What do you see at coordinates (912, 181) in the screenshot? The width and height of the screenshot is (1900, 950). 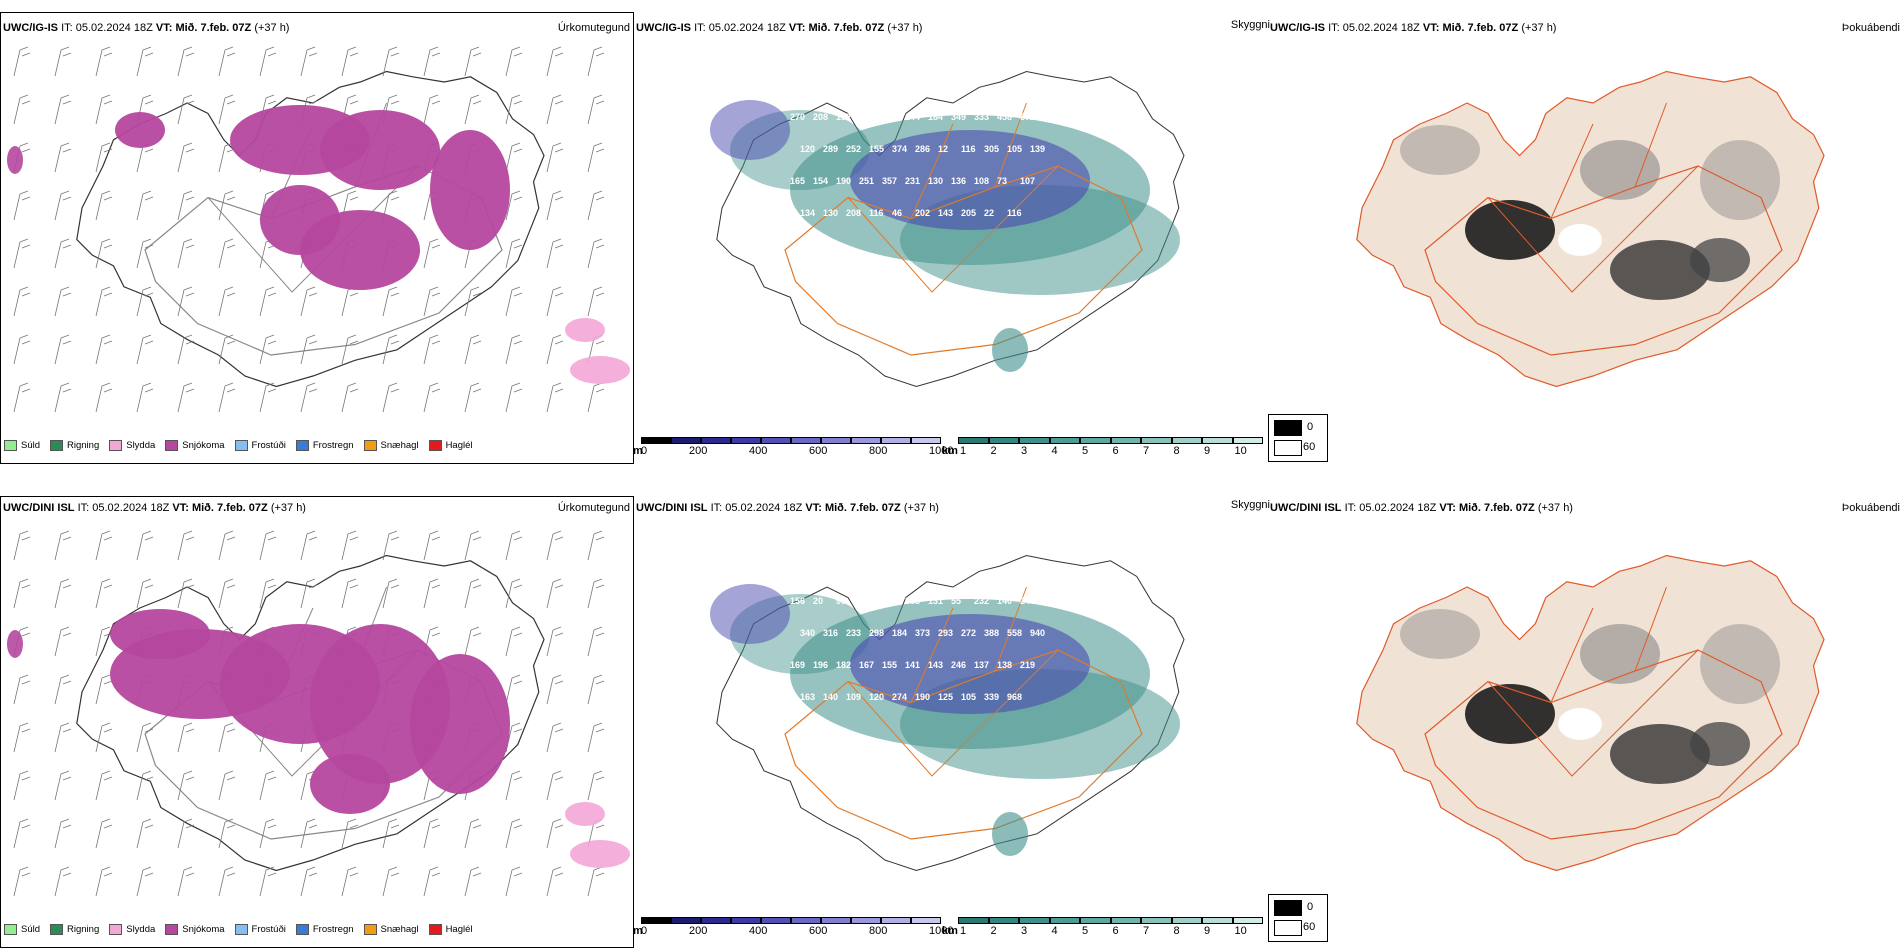 I see `ceiling-value-label: 231` at bounding box center [912, 181].